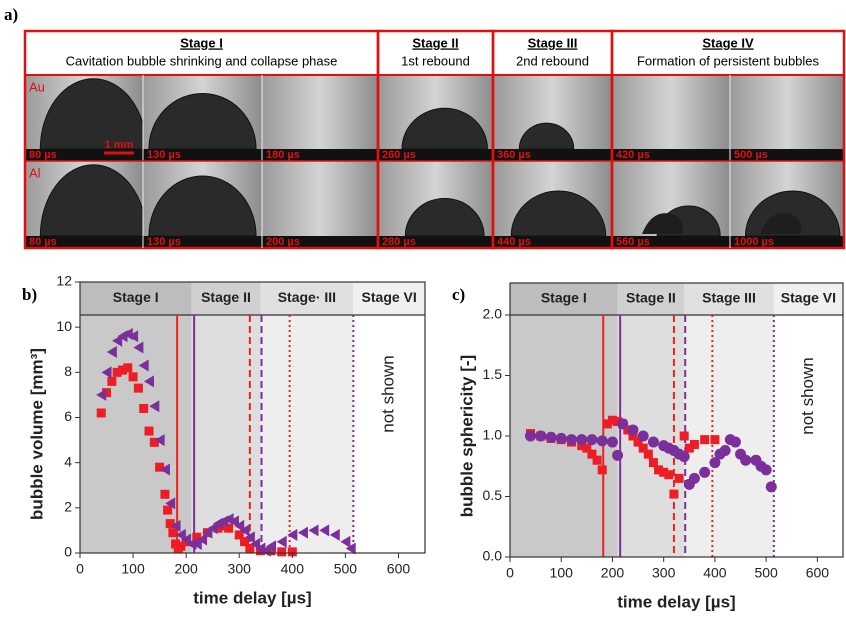 Image resolution: width=846 pixels, height=620 pixels. What do you see at coordinates (466, 436) in the screenshot?
I see `y-axis-label: bubble sphericity [-]` at bounding box center [466, 436].